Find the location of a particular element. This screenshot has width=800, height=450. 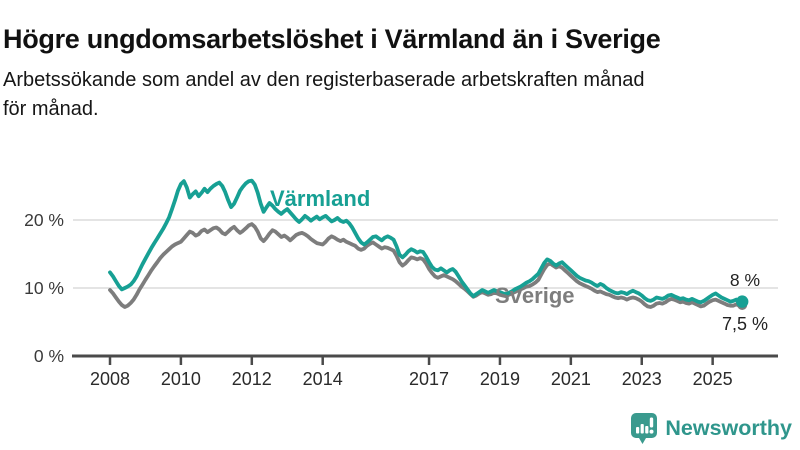

series-label-varmland: Värmland is located at coordinates (320, 198).